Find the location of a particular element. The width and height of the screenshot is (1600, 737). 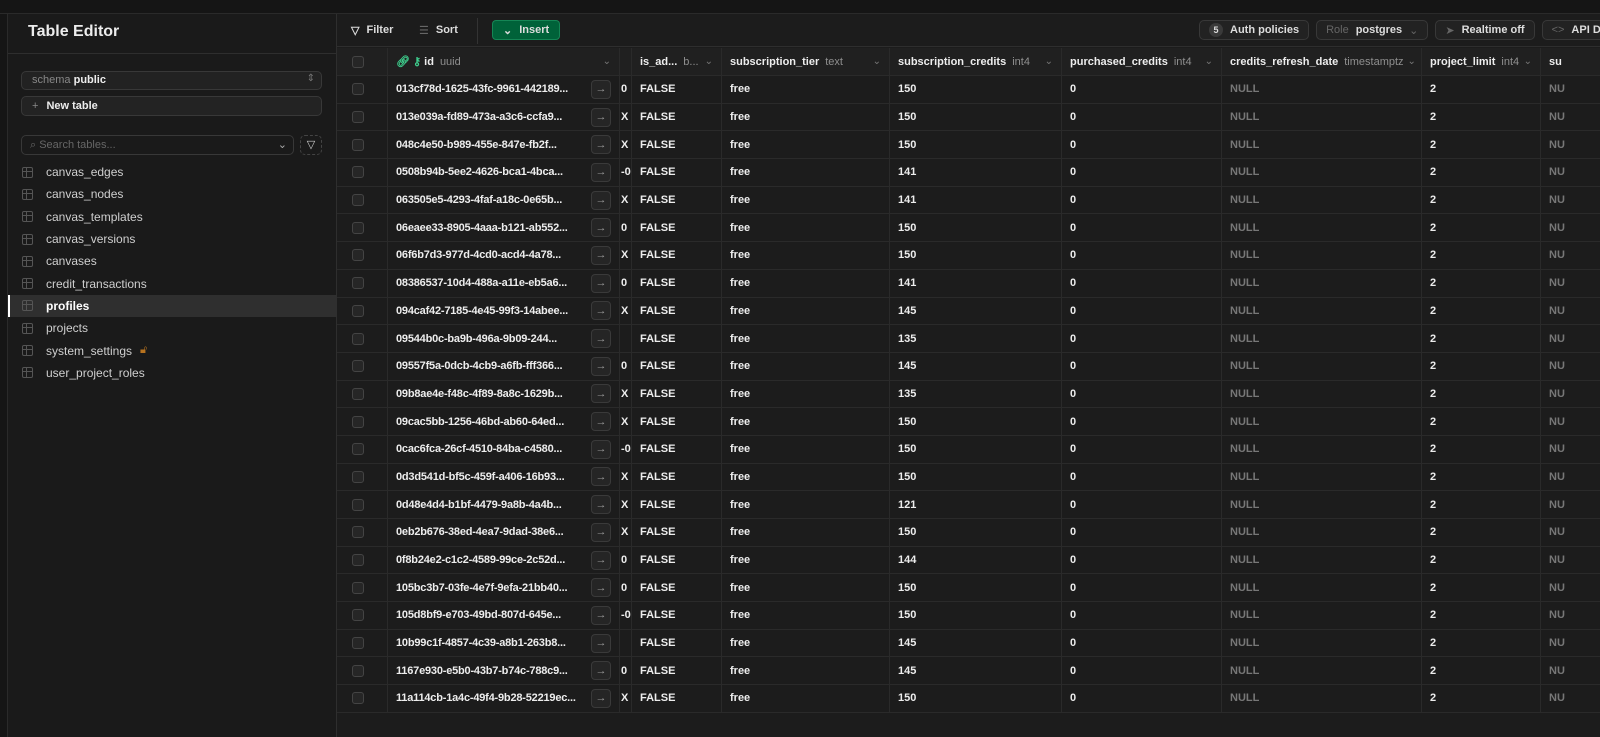

table-cell: 105d8bf9-e703-49bd-807d-645e... → is located at coordinates (504, 615).